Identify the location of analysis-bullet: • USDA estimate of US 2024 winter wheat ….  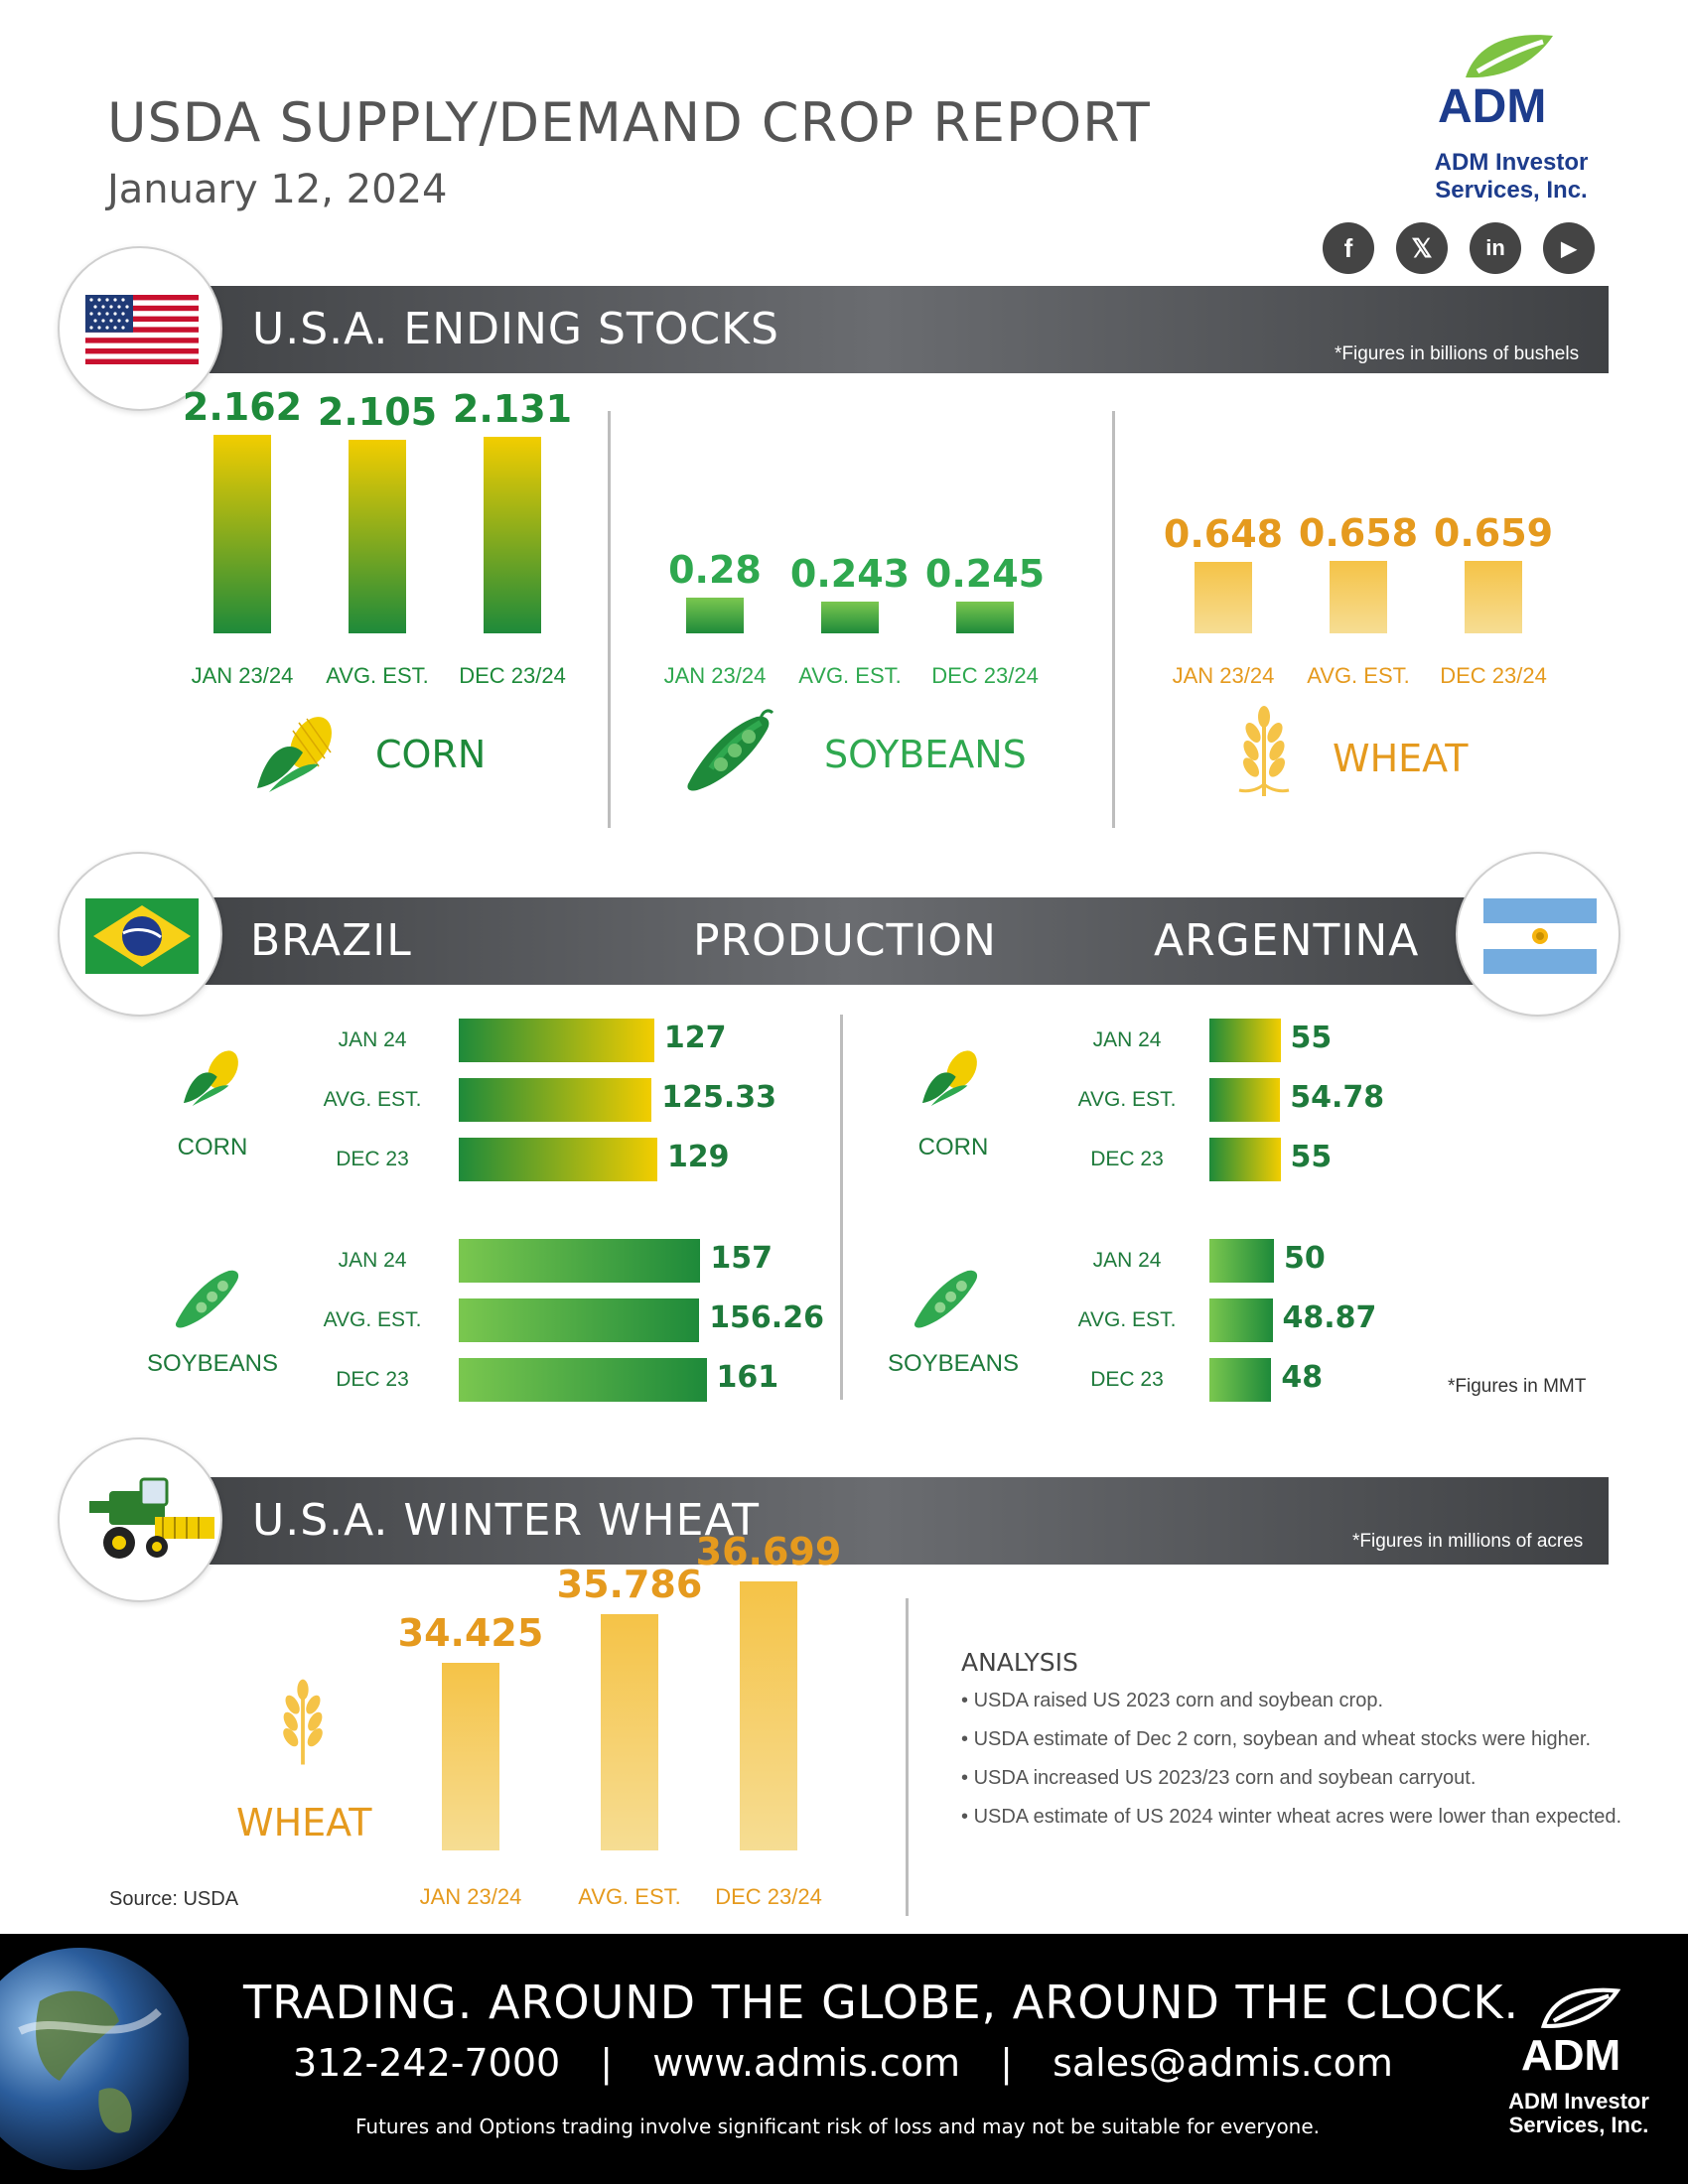
(1291, 1817).